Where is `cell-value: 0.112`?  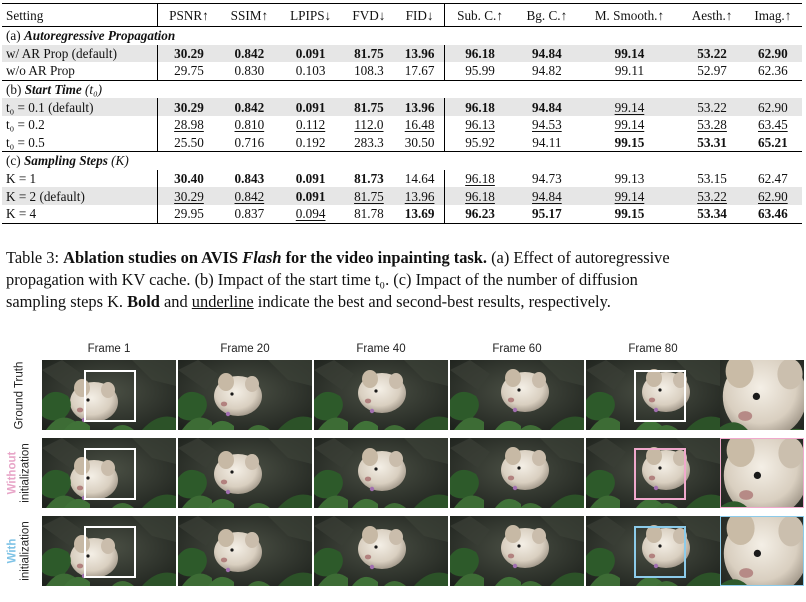
cell-value: 0.112 is located at coordinates (311, 125).